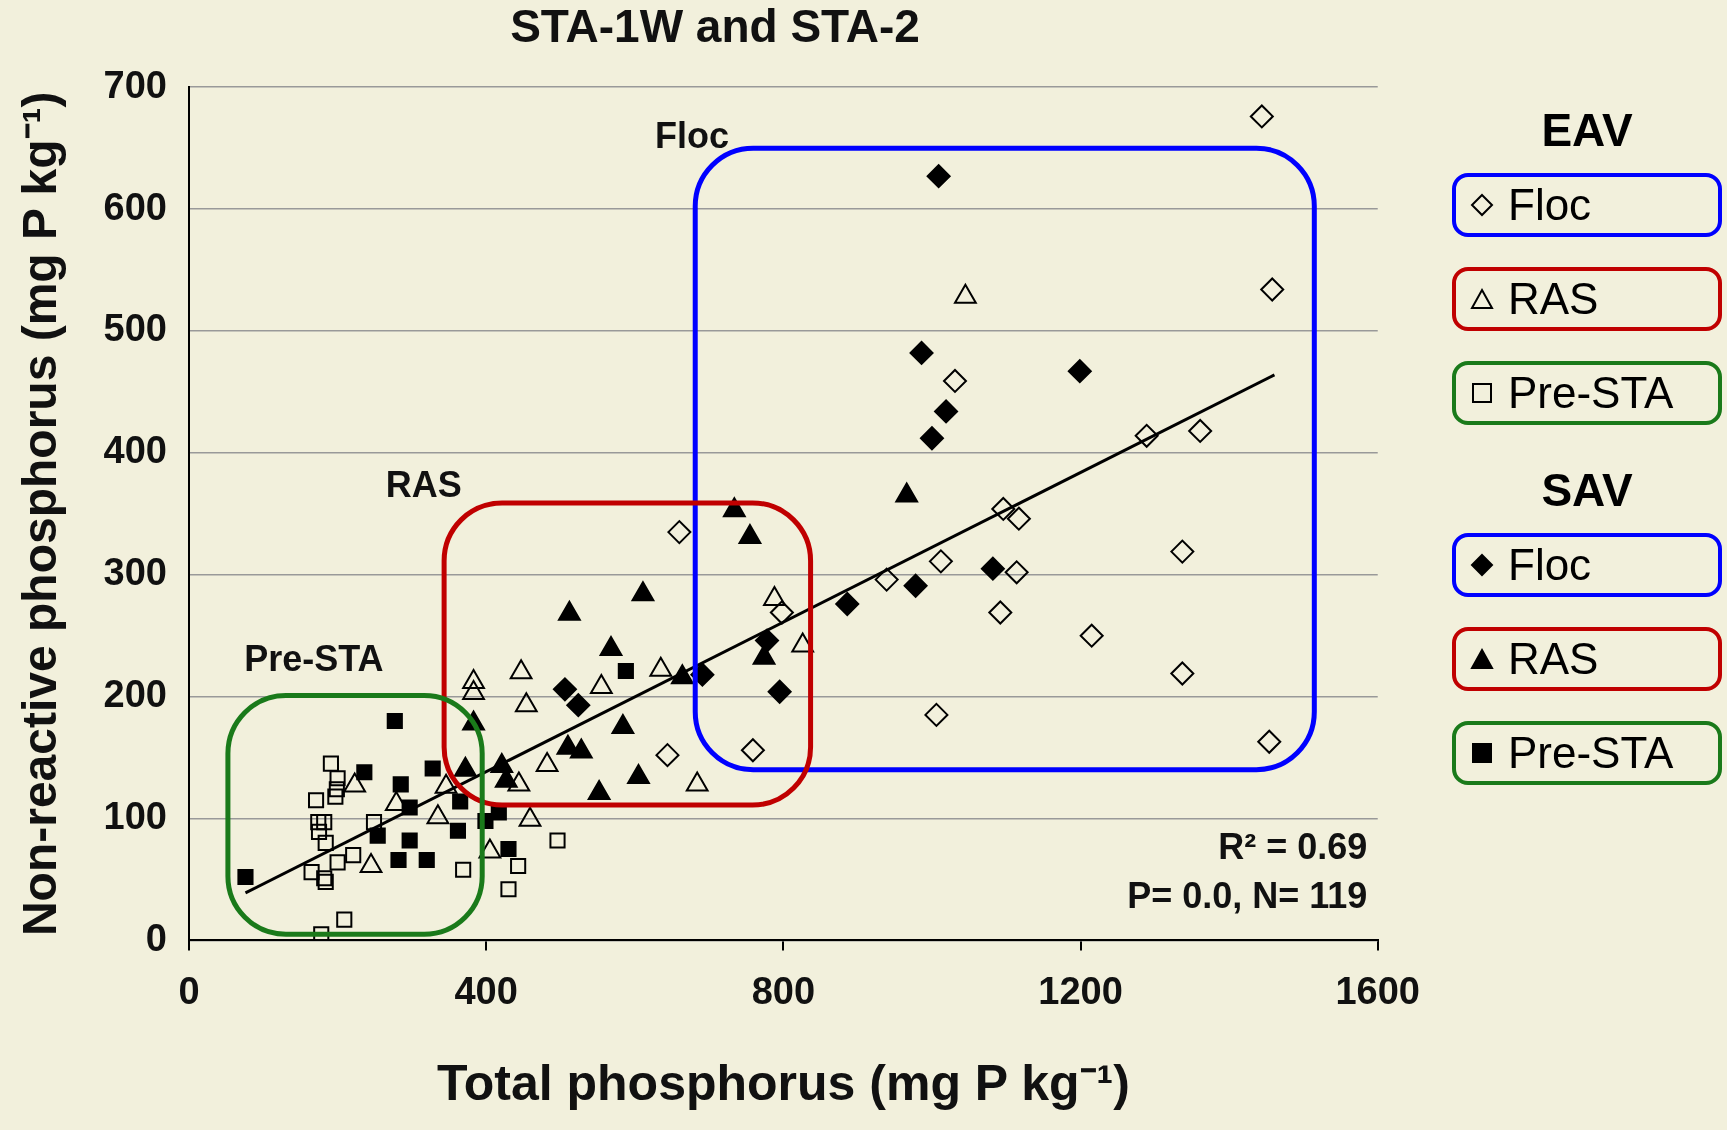 This screenshot has height=1130, width=1727. What do you see at coordinates (1247, 895) in the screenshot?
I see `annotation: P= 0.0, N= 119` at bounding box center [1247, 895].